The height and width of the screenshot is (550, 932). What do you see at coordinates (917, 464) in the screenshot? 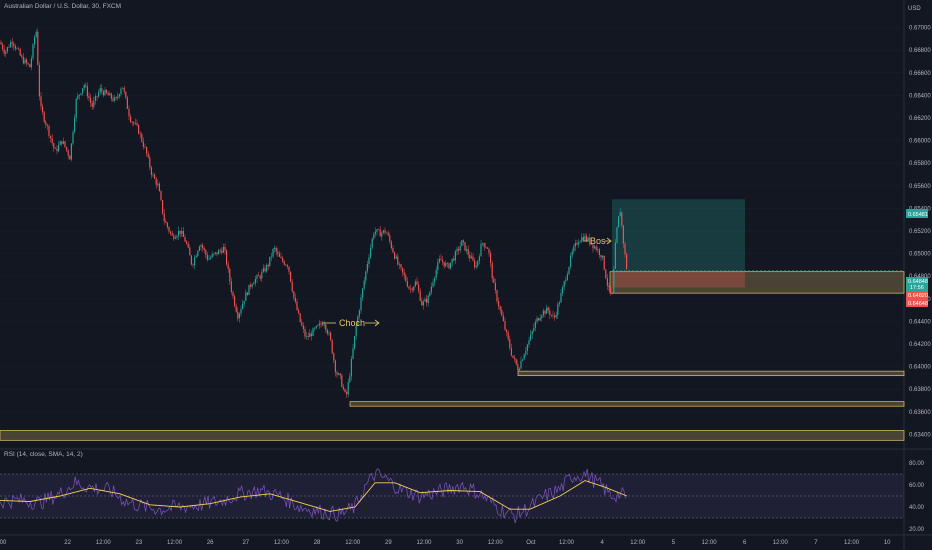
I see `rsi-tick-label: 80.00` at bounding box center [917, 464].